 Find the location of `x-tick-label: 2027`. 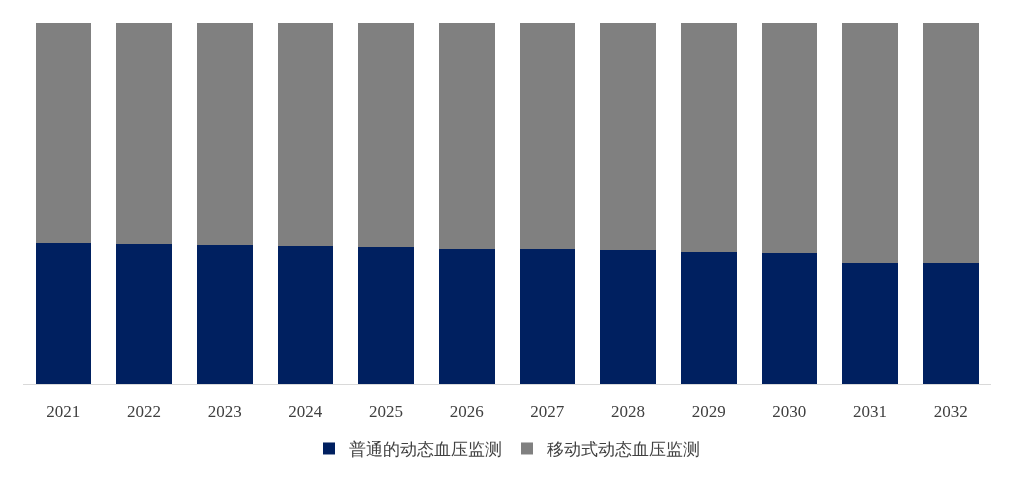

x-tick-label: 2027 is located at coordinates (547, 412).